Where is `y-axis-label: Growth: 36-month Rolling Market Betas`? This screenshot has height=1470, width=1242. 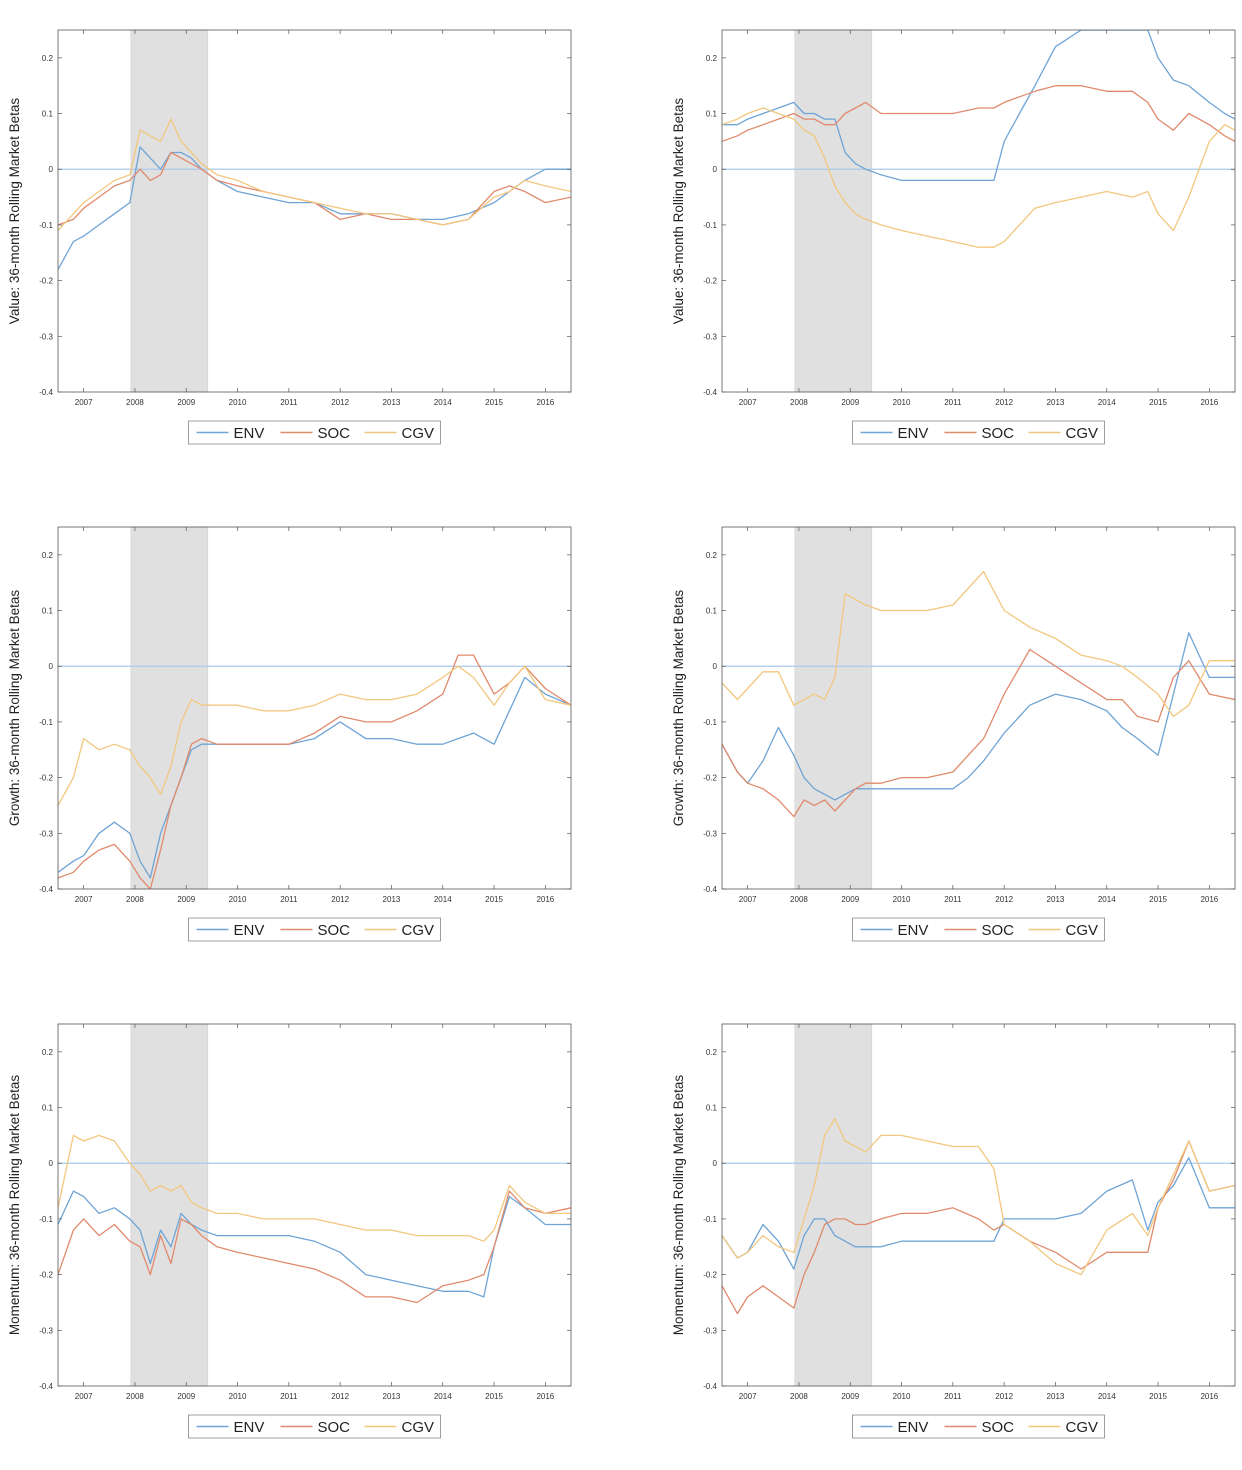 y-axis-label: Growth: 36-month Rolling Market Betas is located at coordinates (678, 708).